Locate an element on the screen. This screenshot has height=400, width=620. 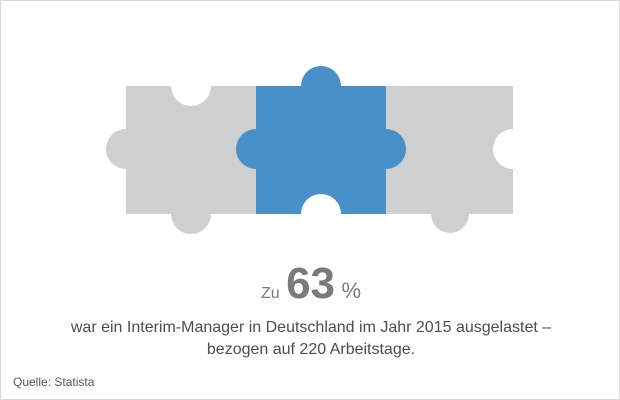
stat-line: Zu 63 % is located at coordinates (310, 284).